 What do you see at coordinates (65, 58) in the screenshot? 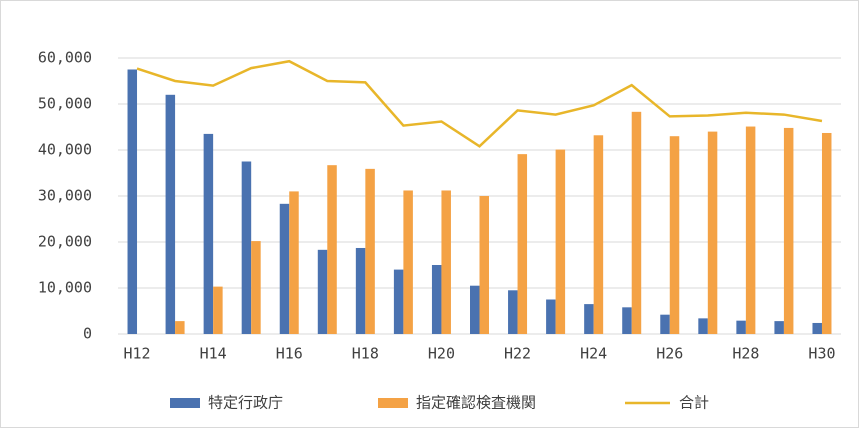
I see `y-tick-label: 60,000` at bounding box center [65, 58].